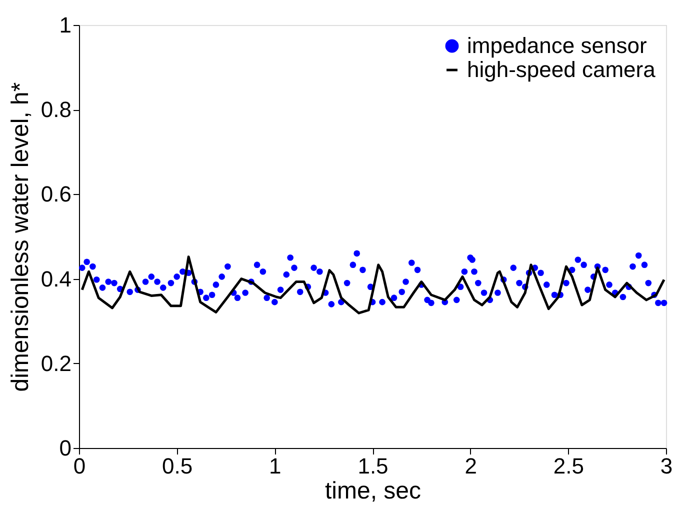 This screenshot has width=687, height=509. I want to click on x-tick-label: 3, so click(666, 466).